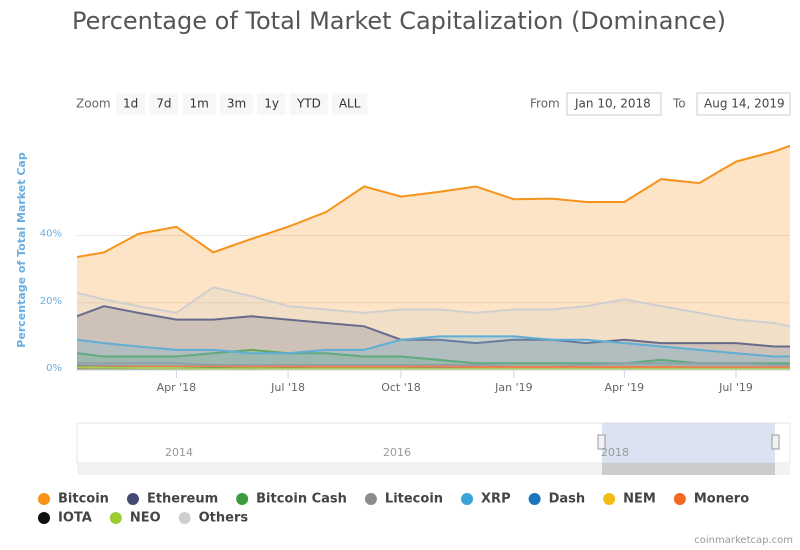 The height and width of the screenshot is (550, 800). I want to click on zoom-button-label: 3m, so click(236, 104).